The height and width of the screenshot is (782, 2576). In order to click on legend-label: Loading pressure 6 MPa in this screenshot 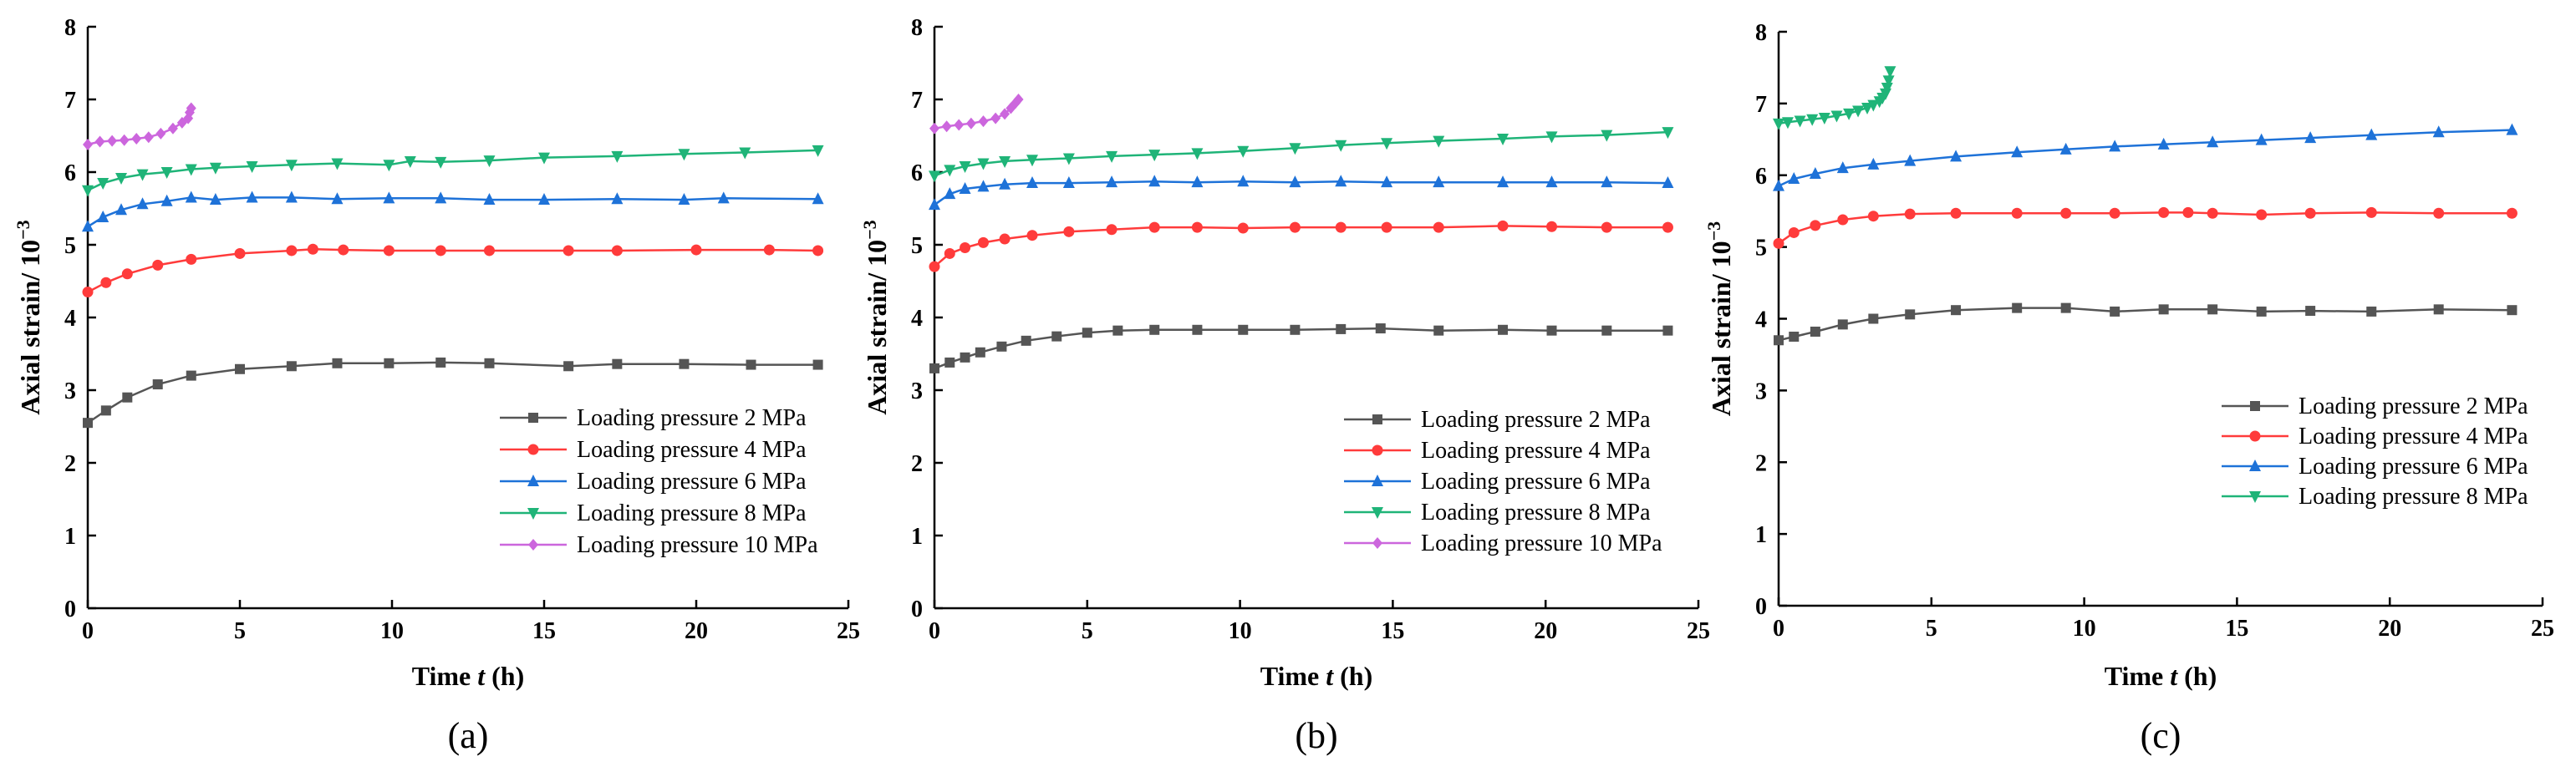, I will do `click(692, 482)`.